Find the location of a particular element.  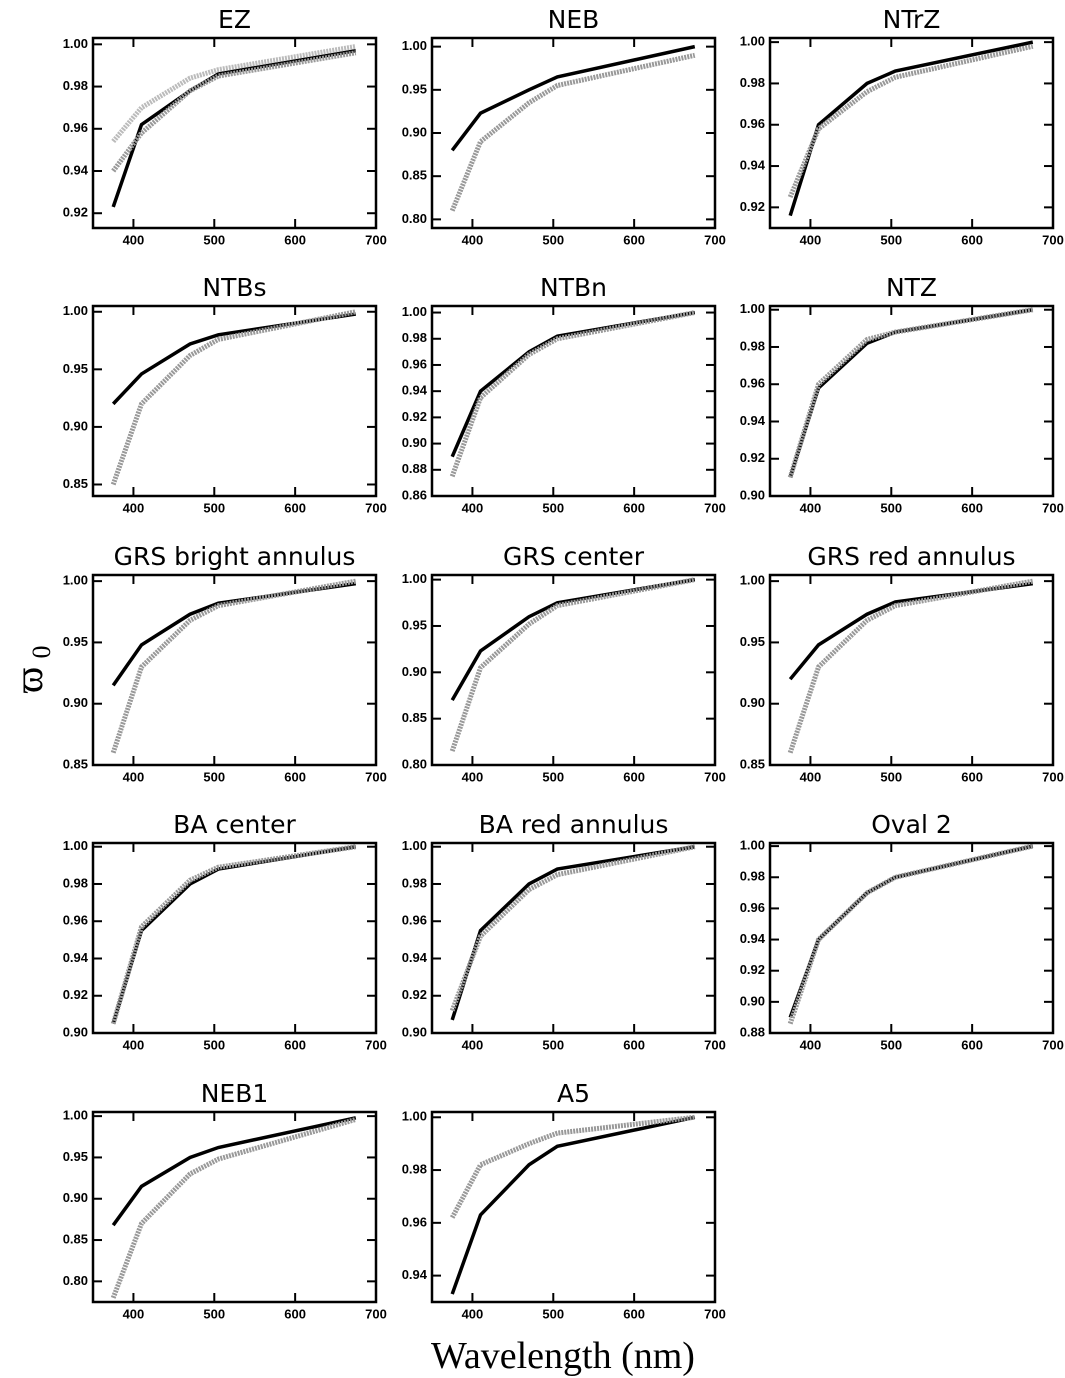

y-tick-label: 0.88 is located at coordinates (414, 468).